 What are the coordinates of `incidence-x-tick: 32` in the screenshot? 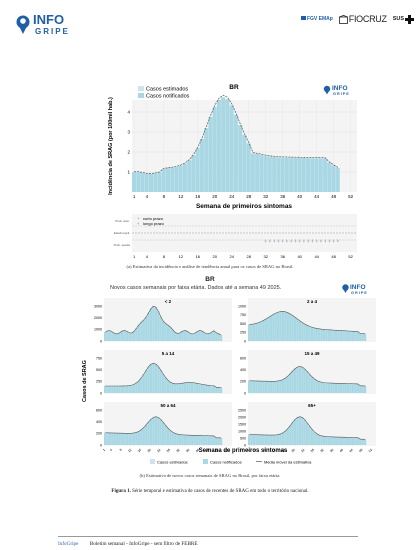 It's located at (266, 196).